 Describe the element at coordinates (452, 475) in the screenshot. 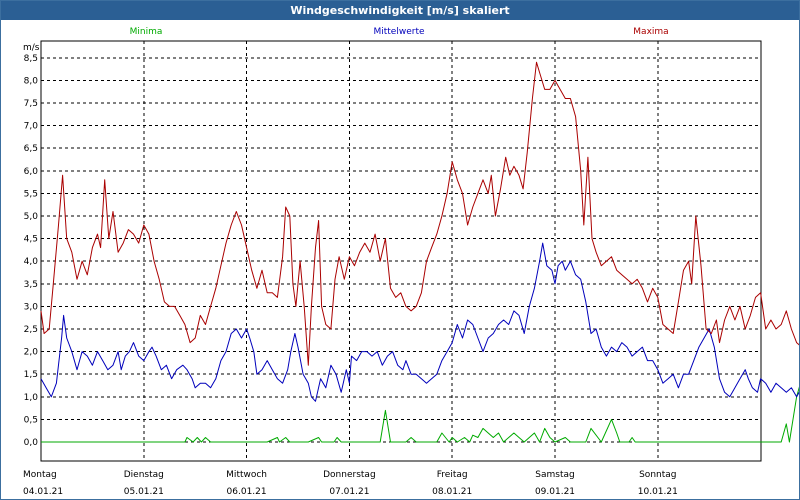

I see `x-day-label: Freitag` at that location.